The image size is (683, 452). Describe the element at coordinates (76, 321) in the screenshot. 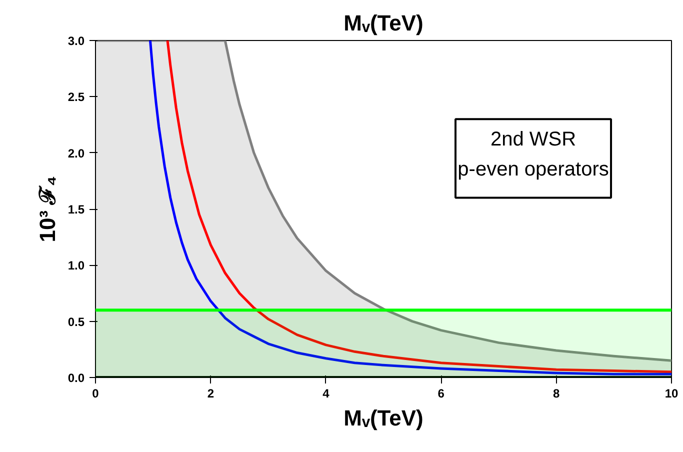

I see `y-tick-label: 0.5` at that location.